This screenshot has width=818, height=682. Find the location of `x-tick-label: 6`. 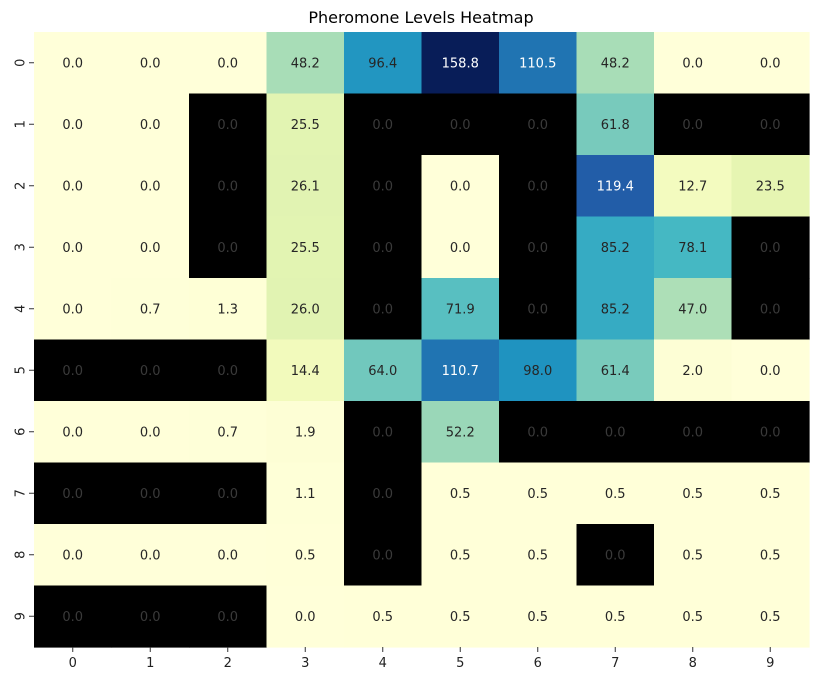

x-tick-label: 6 is located at coordinates (538, 663).